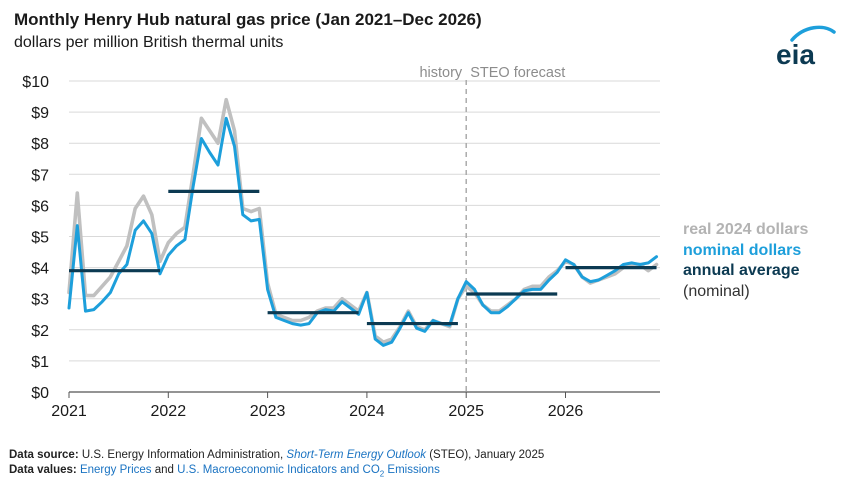 This screenshot has height=490, width=864. Describe the element at coordinates (517, 73) in the screenshot. I see `steo-forecast-label: STEO forecast` at that location.